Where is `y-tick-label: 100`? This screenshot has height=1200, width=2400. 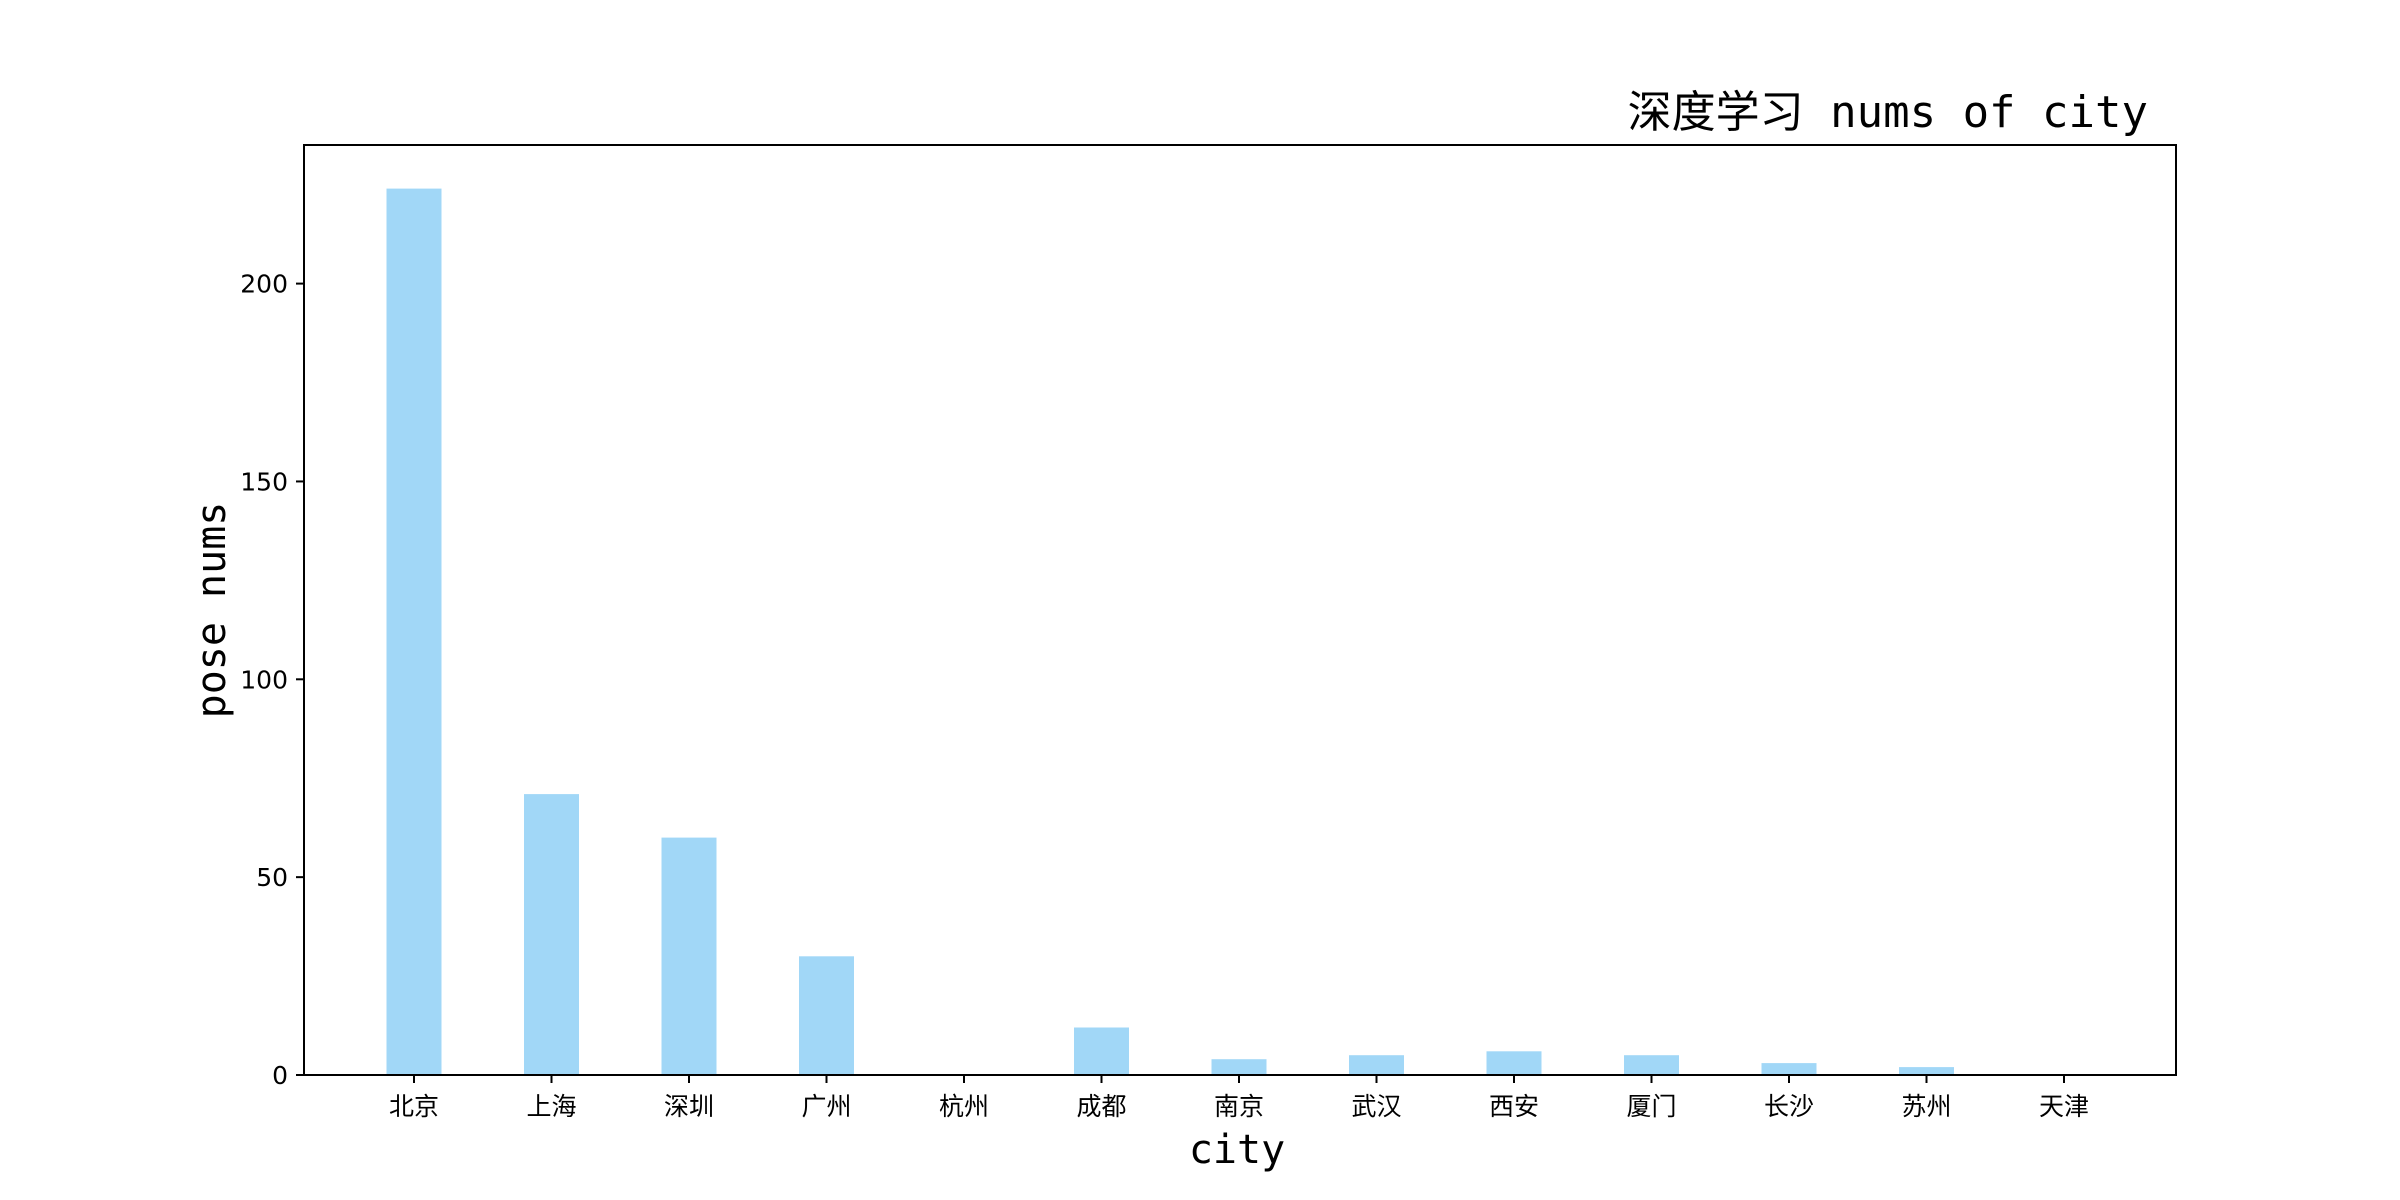 y-tick-label: 100 is located at coordinates (264, 679).